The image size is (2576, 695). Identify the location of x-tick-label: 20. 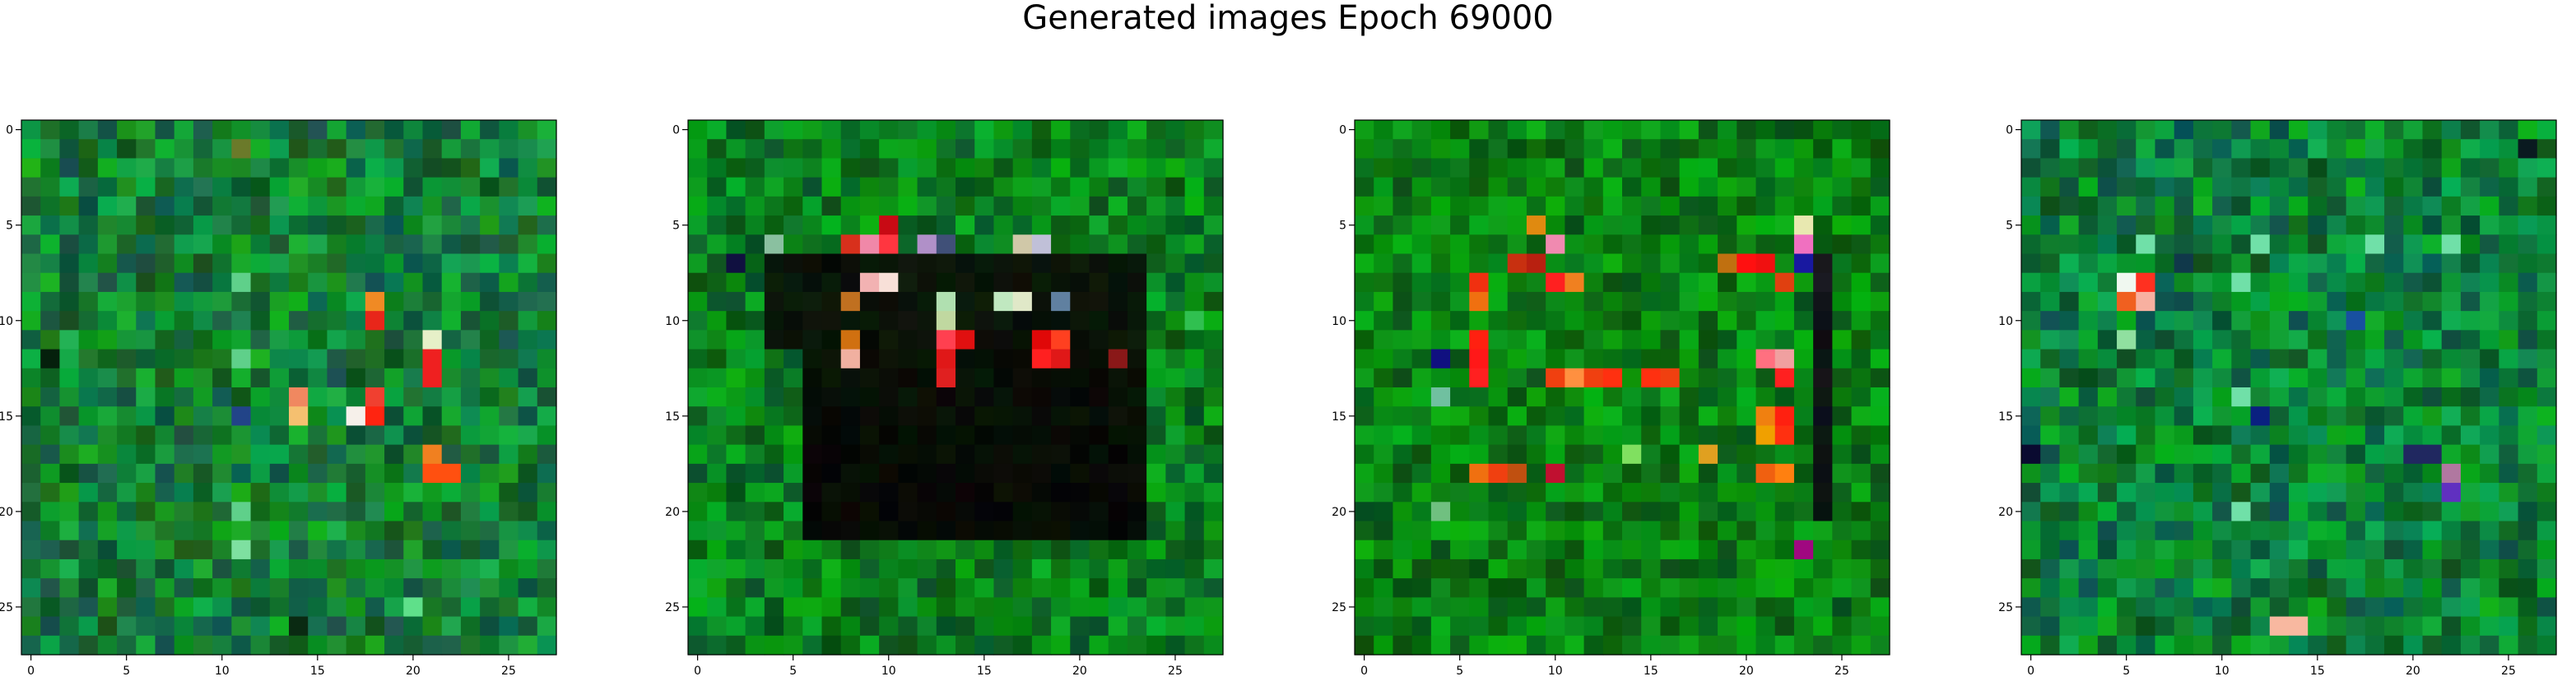
(2413, 671).